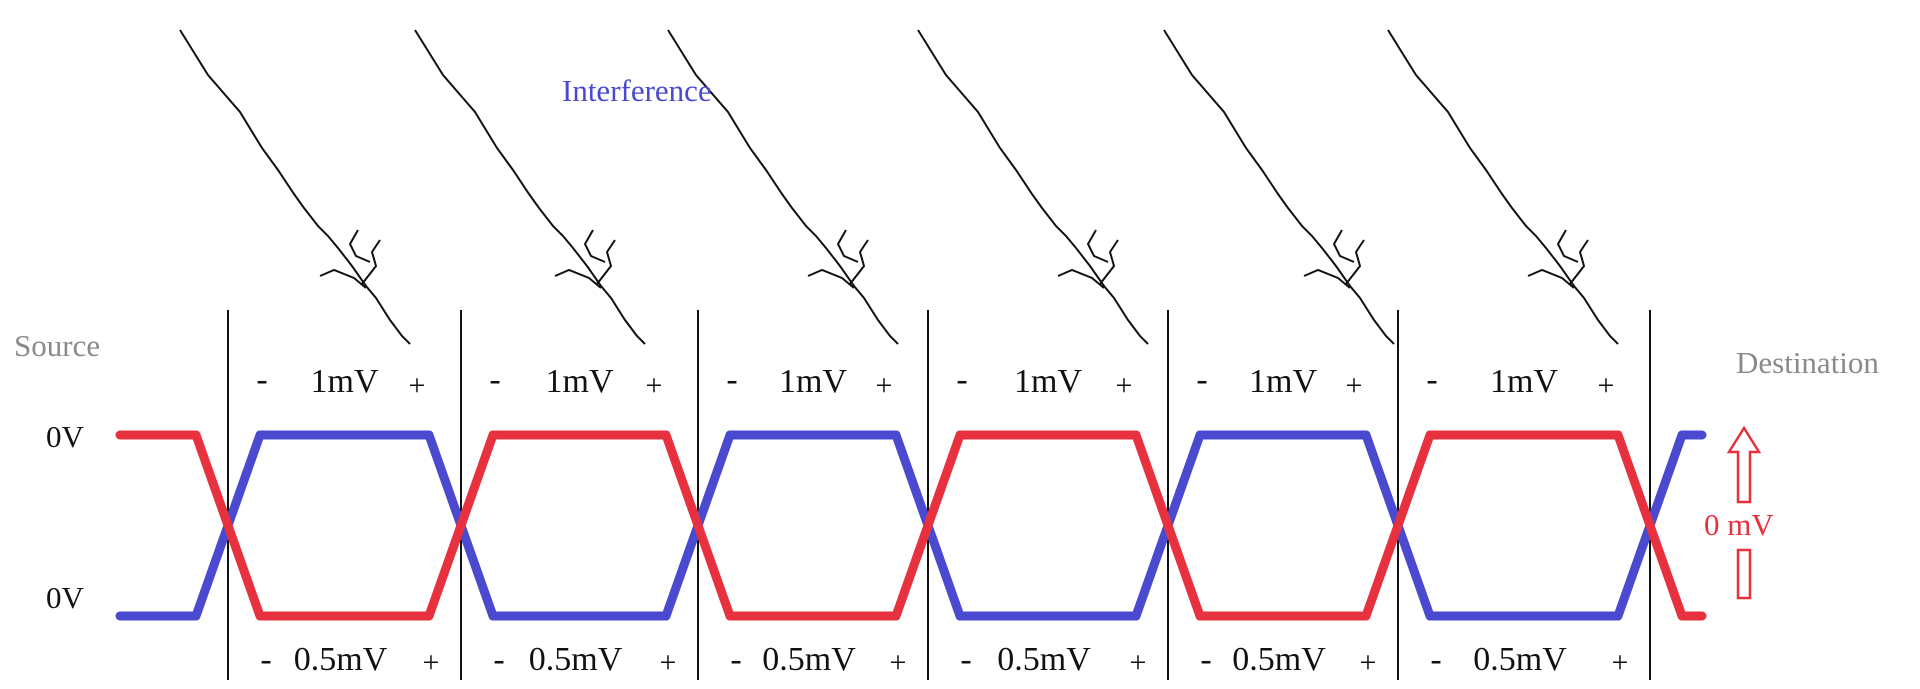  I want to click on differential-indicator: 0 mV, so click(1739, 512).